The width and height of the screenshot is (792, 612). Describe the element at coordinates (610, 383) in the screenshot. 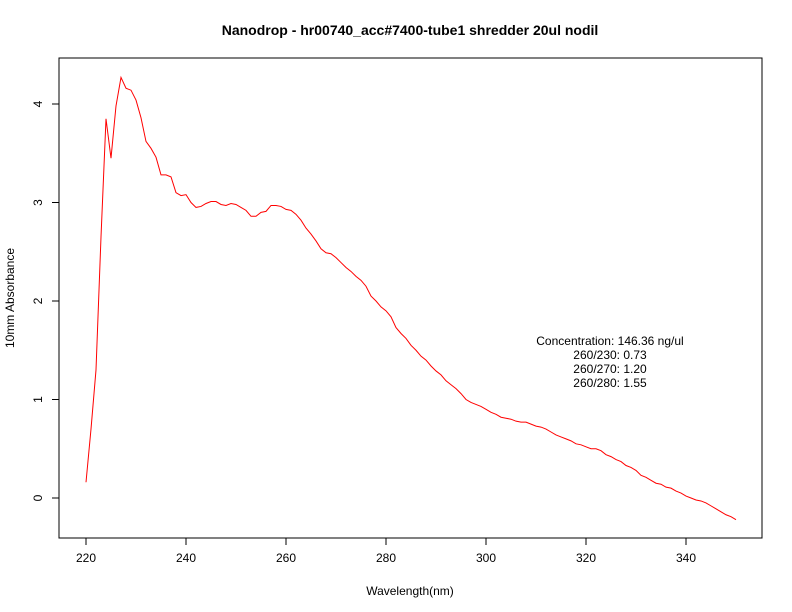

I see `annotation-ratio-260-280: 260/280: 1.55` at that location.